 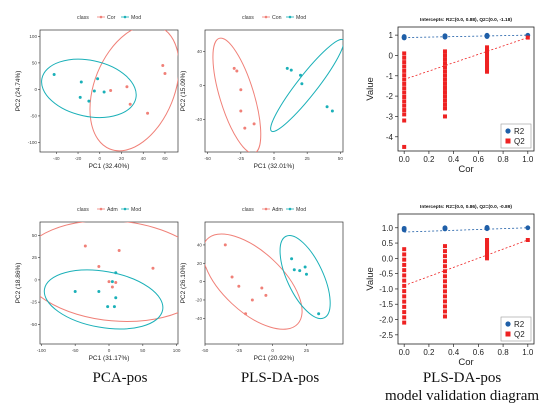 I want to click on x-axis-label: PC1 (31.17%), so click(x=109, y=358).